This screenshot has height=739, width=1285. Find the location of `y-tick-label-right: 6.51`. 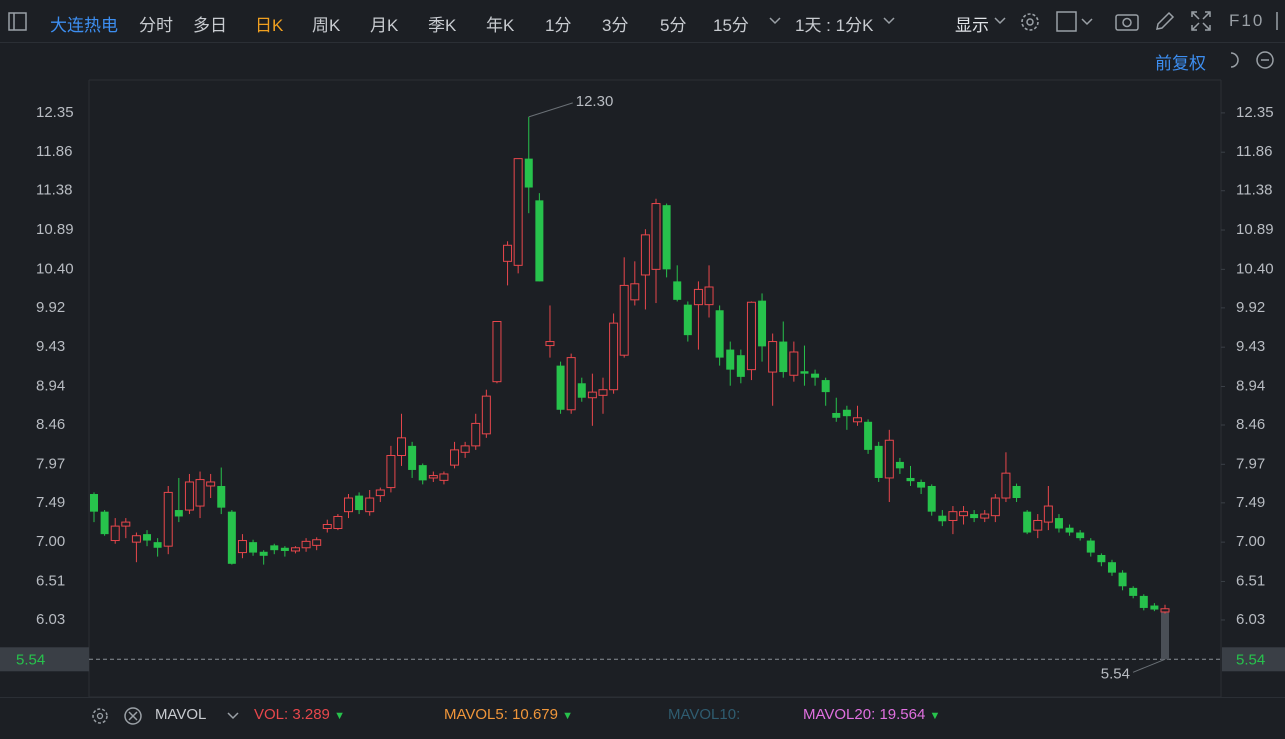

y-tick-label-right: 6.51 is located at coordinates (1250, 580).